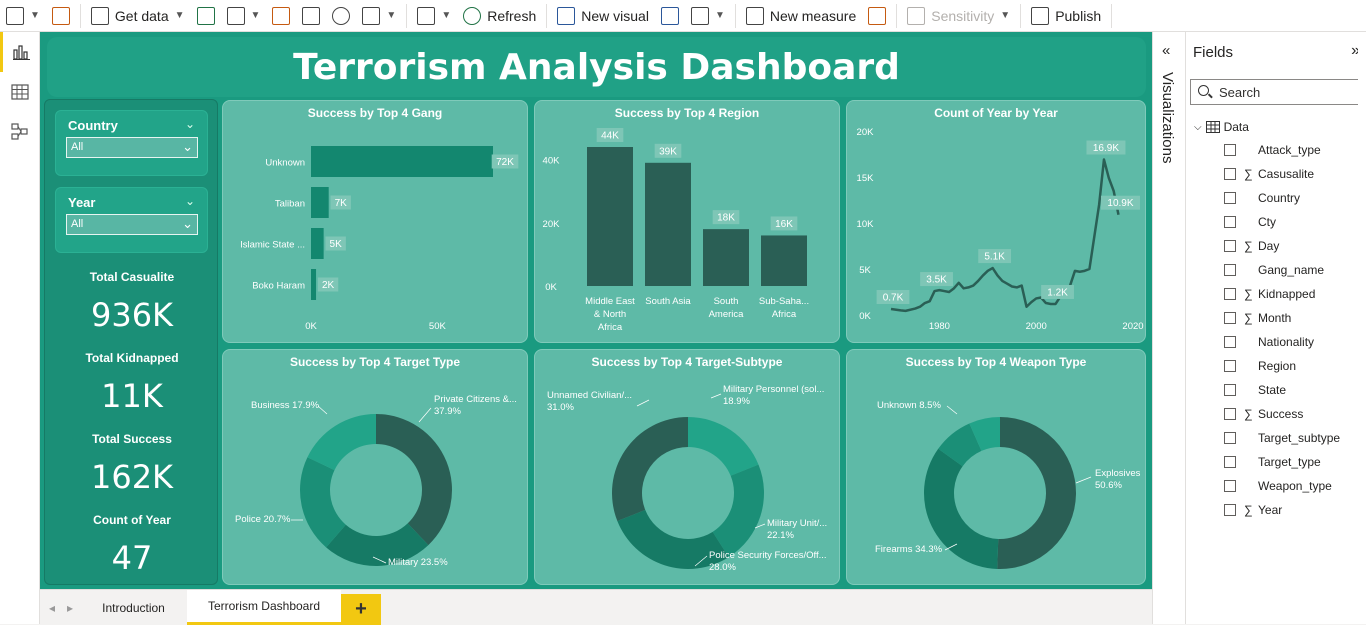  Describe the element at coordinates (379, 16) in the screenshot. I see `recent-sources-button: ▼` at that location.